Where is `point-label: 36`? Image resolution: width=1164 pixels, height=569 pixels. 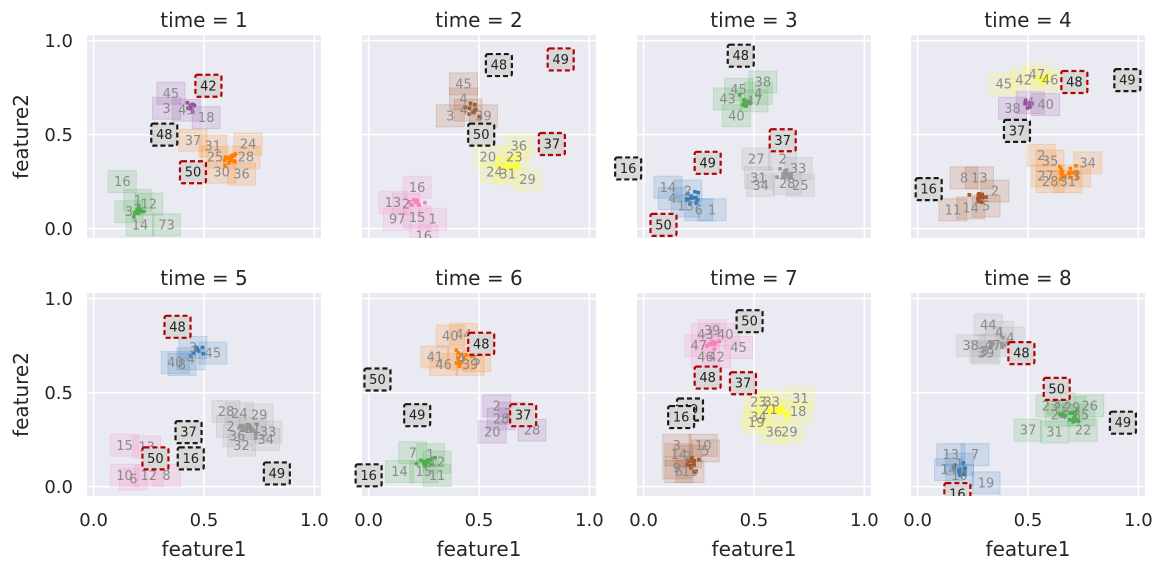
point-label: 36 is located at coordinates (518, 146).